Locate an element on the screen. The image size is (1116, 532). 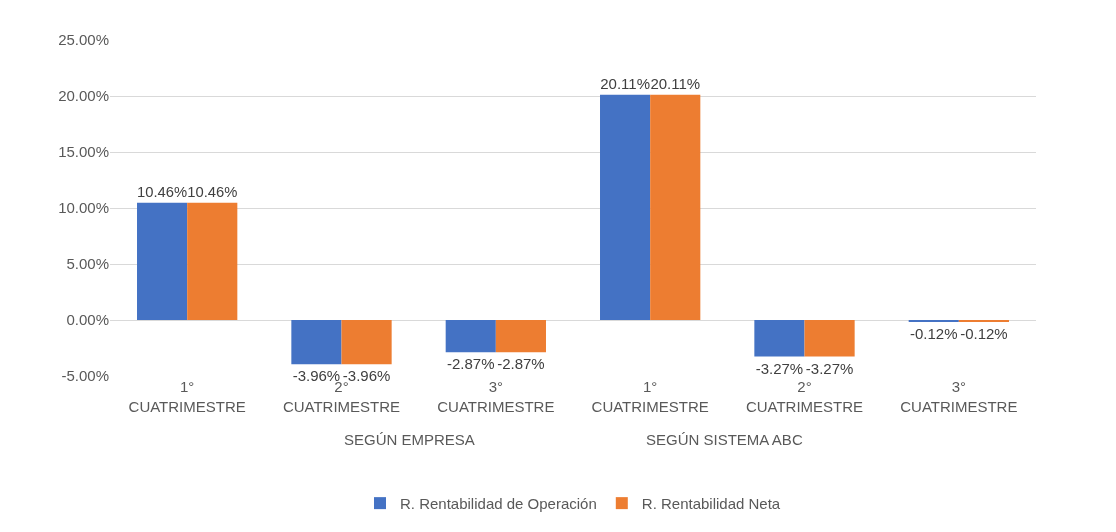
y-tick-label: 10.00% is located at coordinates (83, 208).